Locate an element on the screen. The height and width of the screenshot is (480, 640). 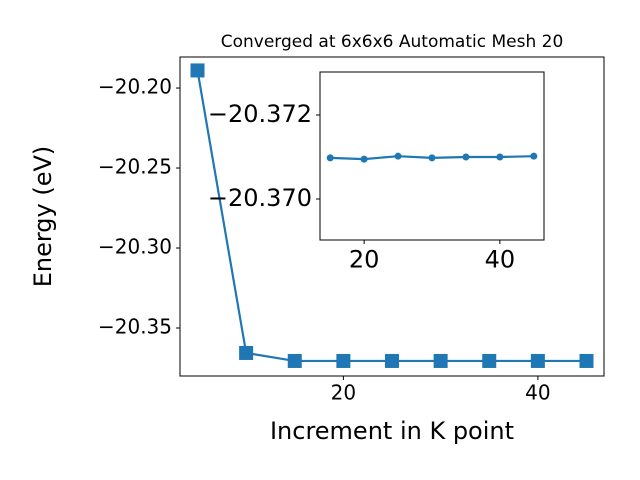
y-tick-label: −20.20 is located at coordinates (135, 87).